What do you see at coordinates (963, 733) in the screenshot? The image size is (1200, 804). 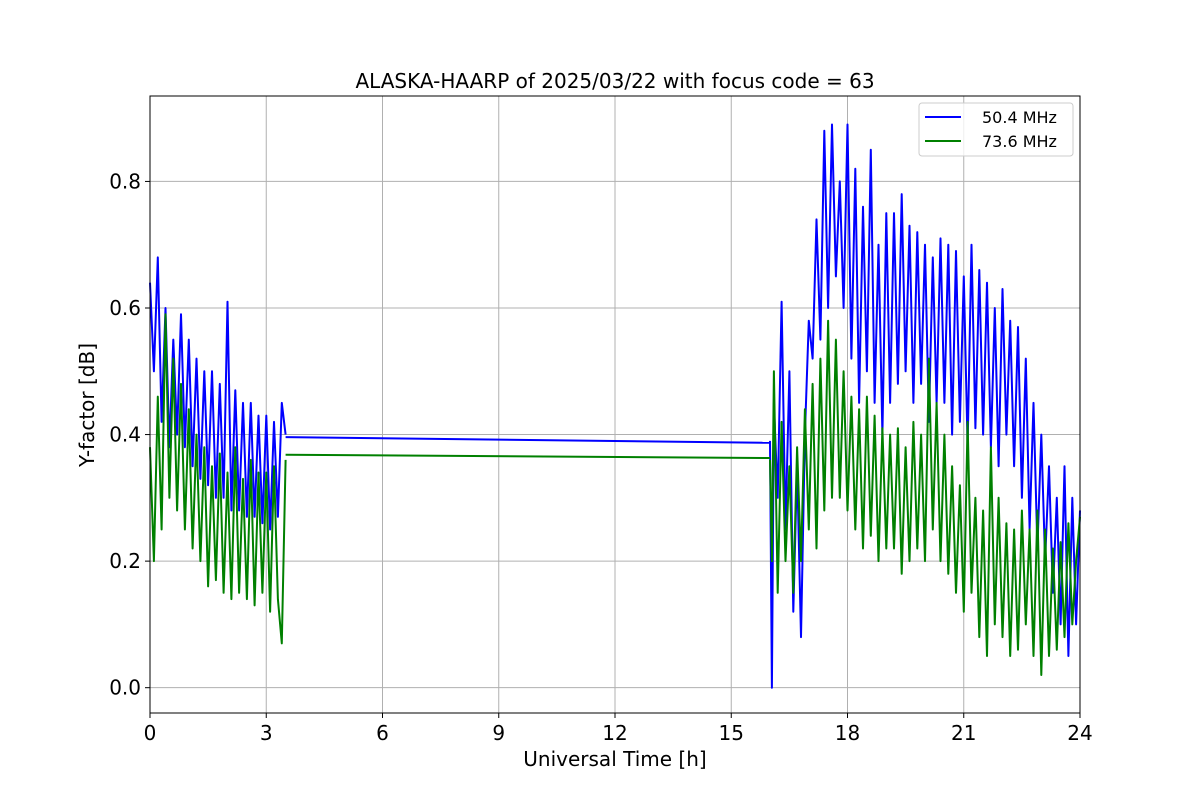 I see `x-tick-label: 21` at bounding box center [963, 733].